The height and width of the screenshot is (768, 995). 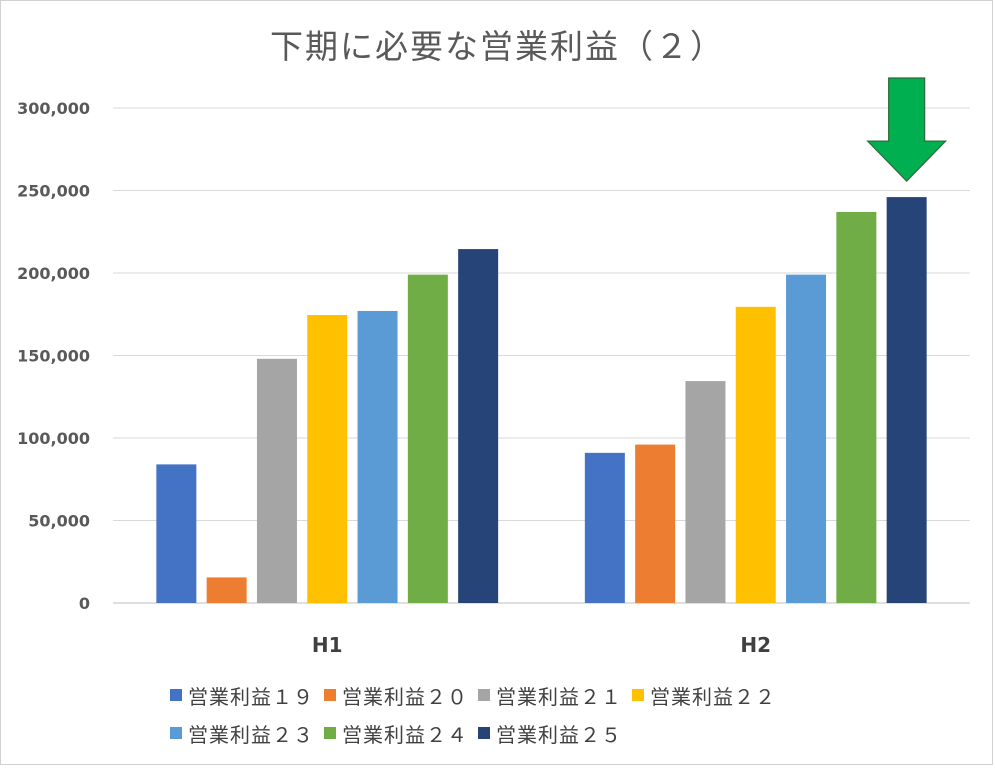 I want to click on legend-item: 営業利益２３, so click(x=242, y=733).